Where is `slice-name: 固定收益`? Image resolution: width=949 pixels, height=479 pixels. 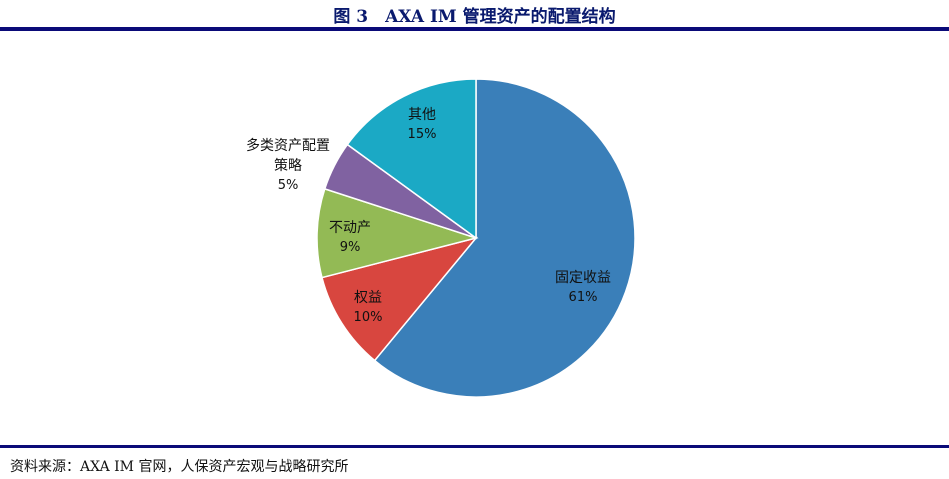 slice-name: 固定收益 is located at coordinates (583, 278).